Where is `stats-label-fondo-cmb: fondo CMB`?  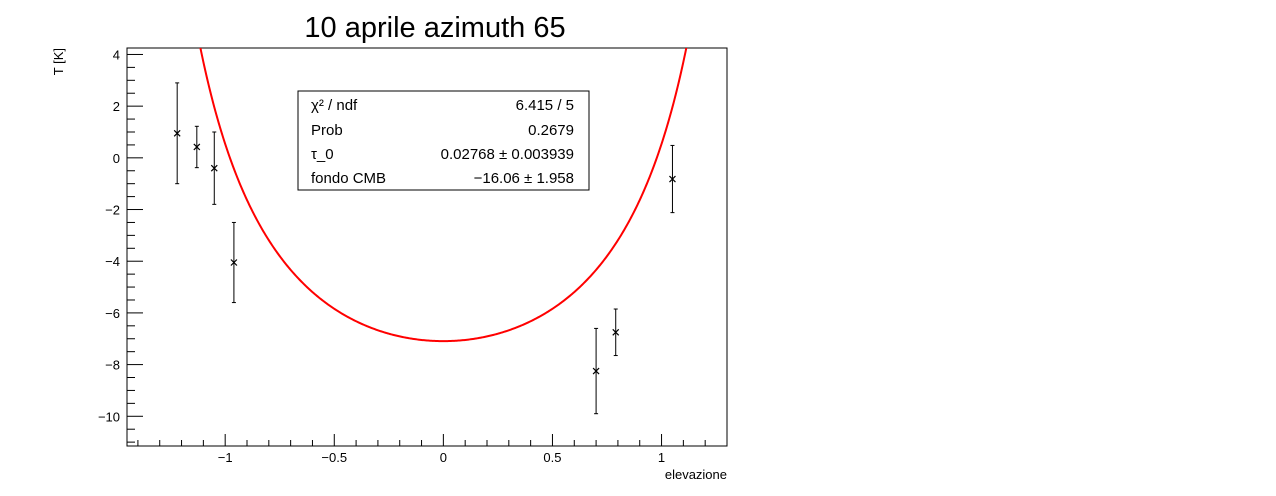 stats-label-fondo-cmb: fondo CMB is located at coordinates (348, 178).